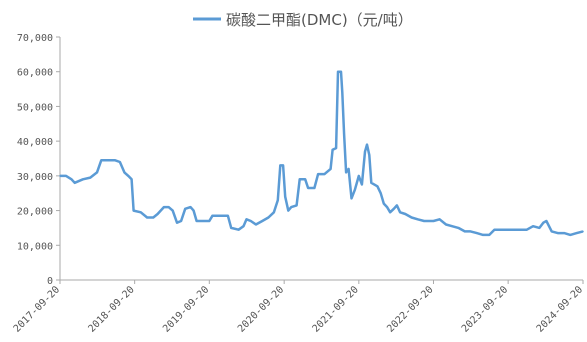 This screenshot has height=342, width=587. What do you see at coordinates (560, 309) in the screenshot?
I see `x-tick-label: 2024-09-20` at bounding box center [560, 309].